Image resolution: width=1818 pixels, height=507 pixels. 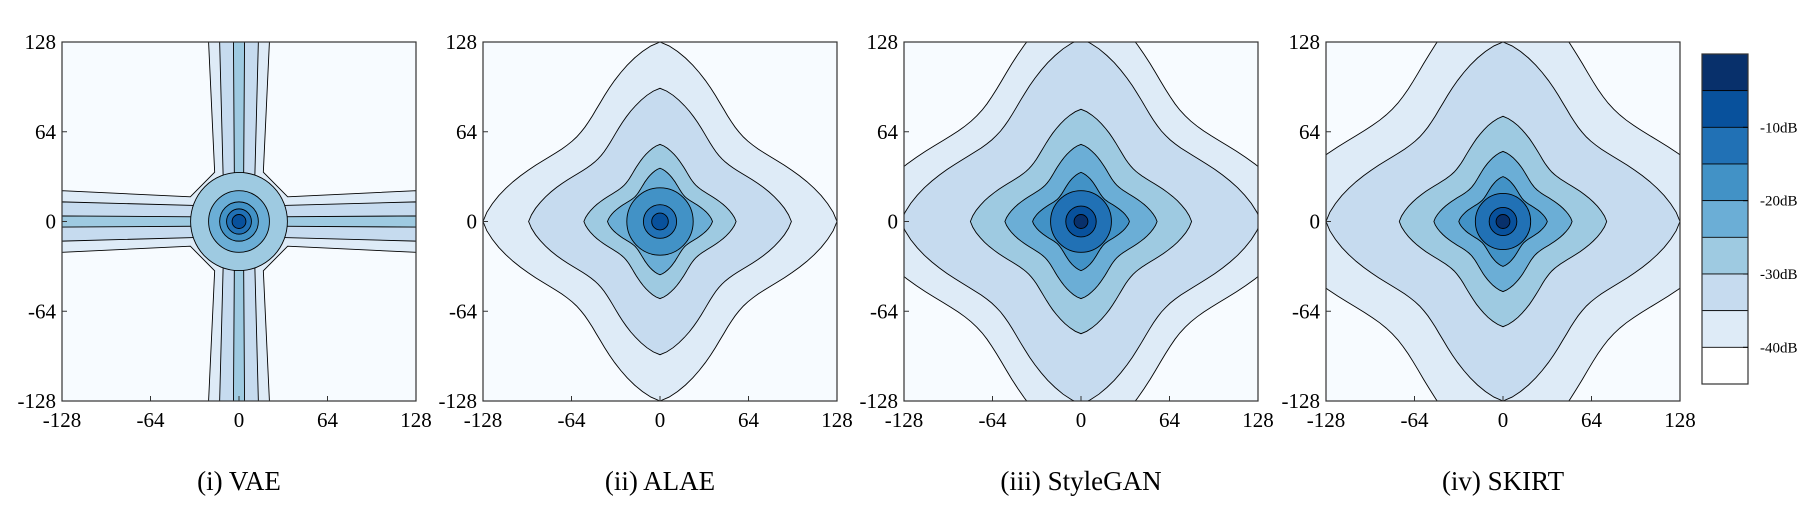 What do you see at coordinates (1779, 128) in the screenshot?
I see `colorbar-tick-label: -10dB` at bounding box center [1779, 128].